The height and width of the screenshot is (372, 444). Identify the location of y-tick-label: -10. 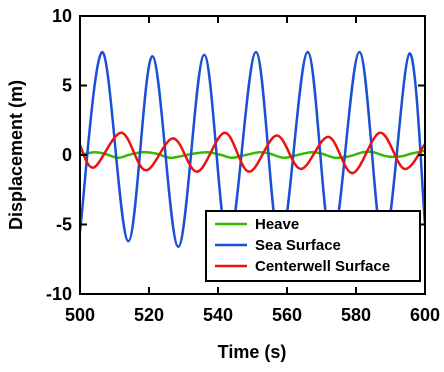
(59, 294).